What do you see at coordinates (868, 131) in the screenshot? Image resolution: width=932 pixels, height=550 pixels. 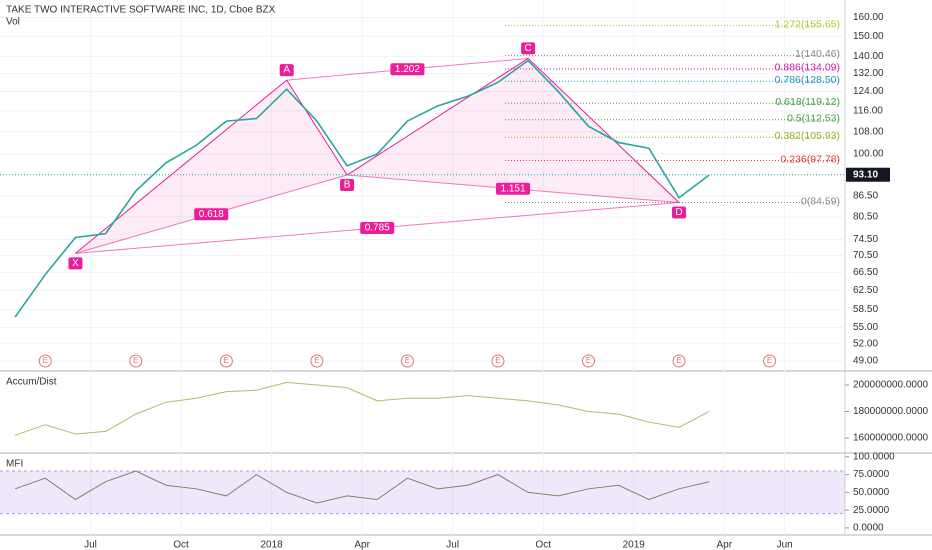 I see `y-tick-label: 108.00` at bounding box center [868, 131].